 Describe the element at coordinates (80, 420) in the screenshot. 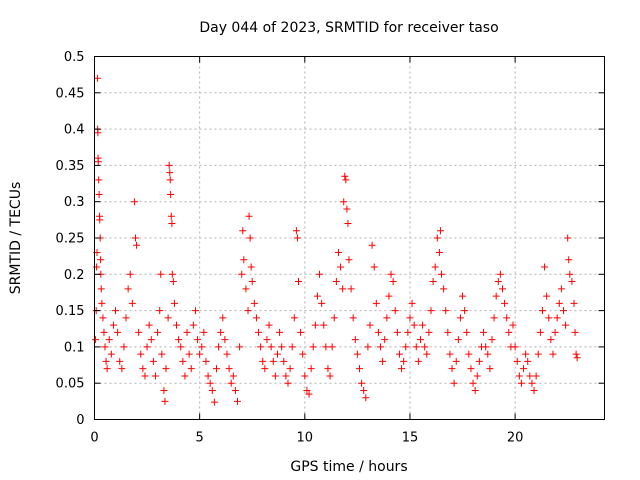

I see `y-tick-label: 0` at that location.